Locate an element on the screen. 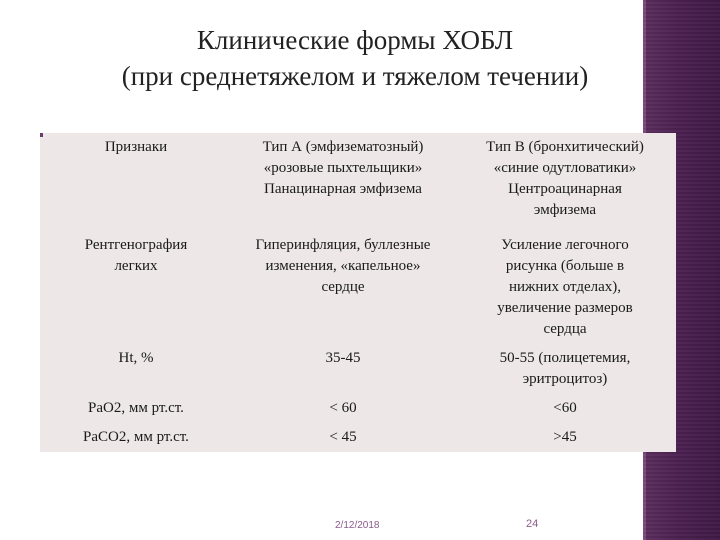 The image size is (720, 540). cell-line: 35-45 is located at coordinates (343, 358).